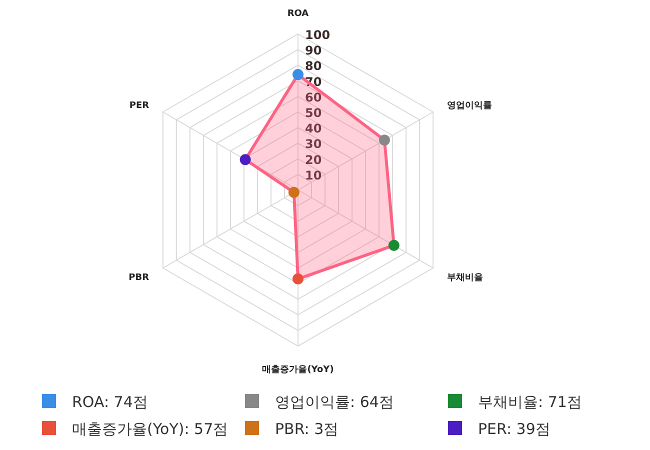 This screenshot has height=450, width=650. What do you see at coordinates (313, 159) in the screenshot?
I see `y-tick-label: 20` at bounding box center [313, 159].